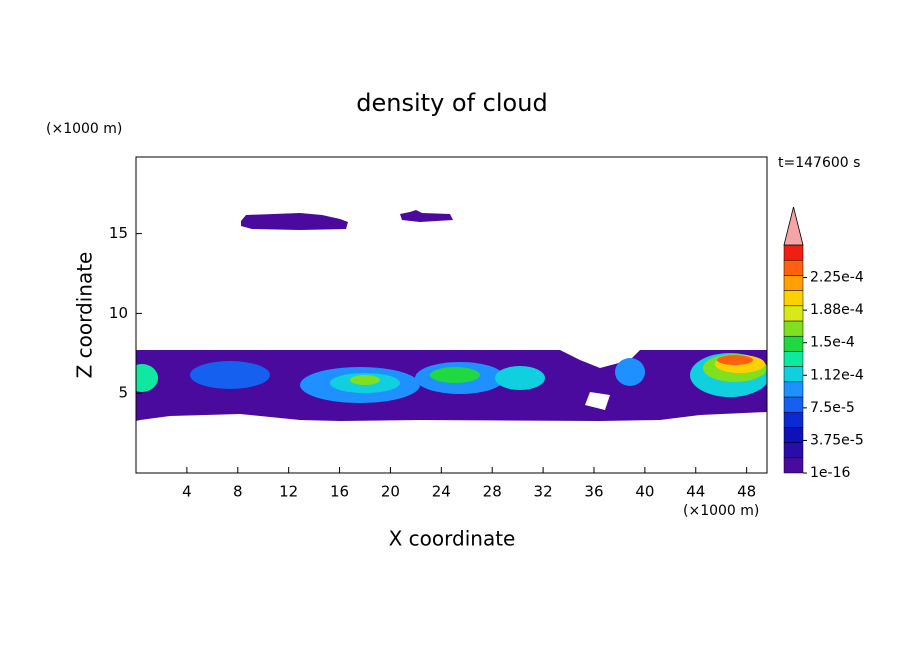 This screenshot has height=658, width=904. Describe the element at coordinates (543, 492) in the screenshot. I see `x-tick-label: 32` at that location.